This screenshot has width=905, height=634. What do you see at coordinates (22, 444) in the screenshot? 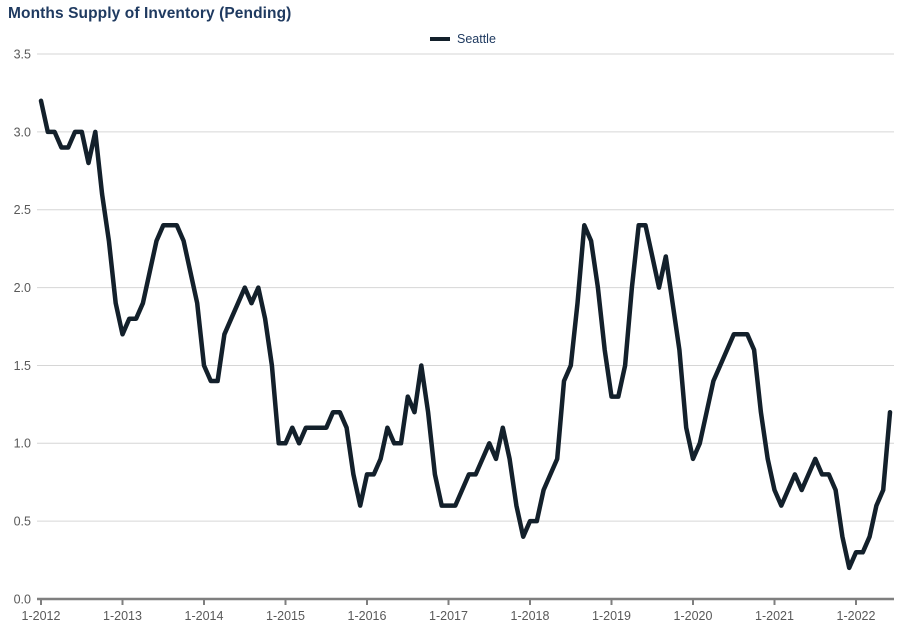
I see `y-axis-tick-label: 1.0` at bounding box center [22, 444].